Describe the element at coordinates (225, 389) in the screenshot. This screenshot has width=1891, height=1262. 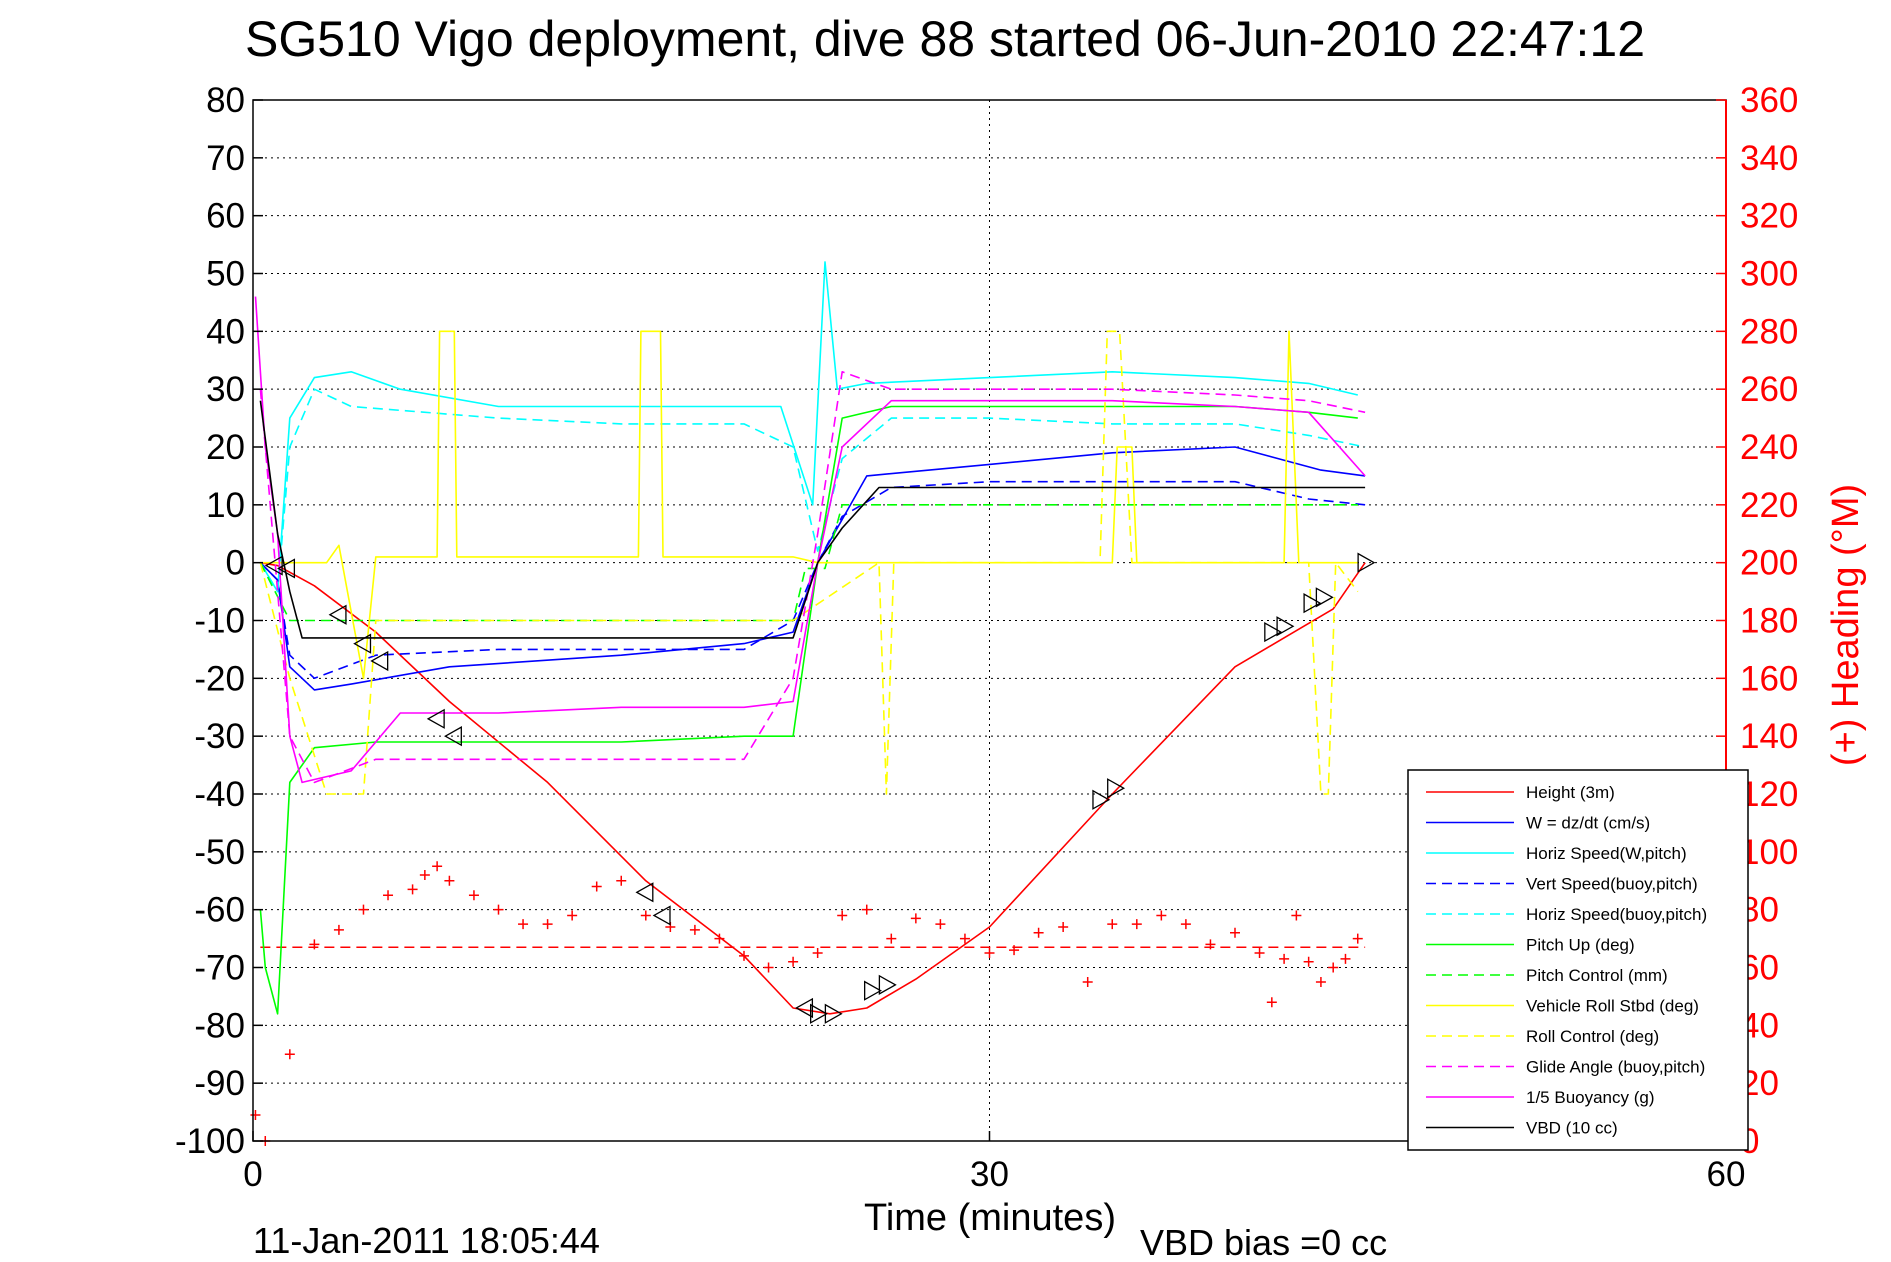
I see `y-tick-label: 30` at that location.